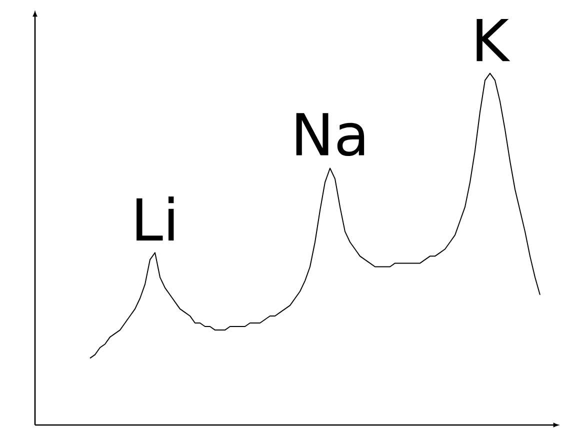 The height and width of the screenshot is (432, 571). I want to click on text: K, so click(493, 40).